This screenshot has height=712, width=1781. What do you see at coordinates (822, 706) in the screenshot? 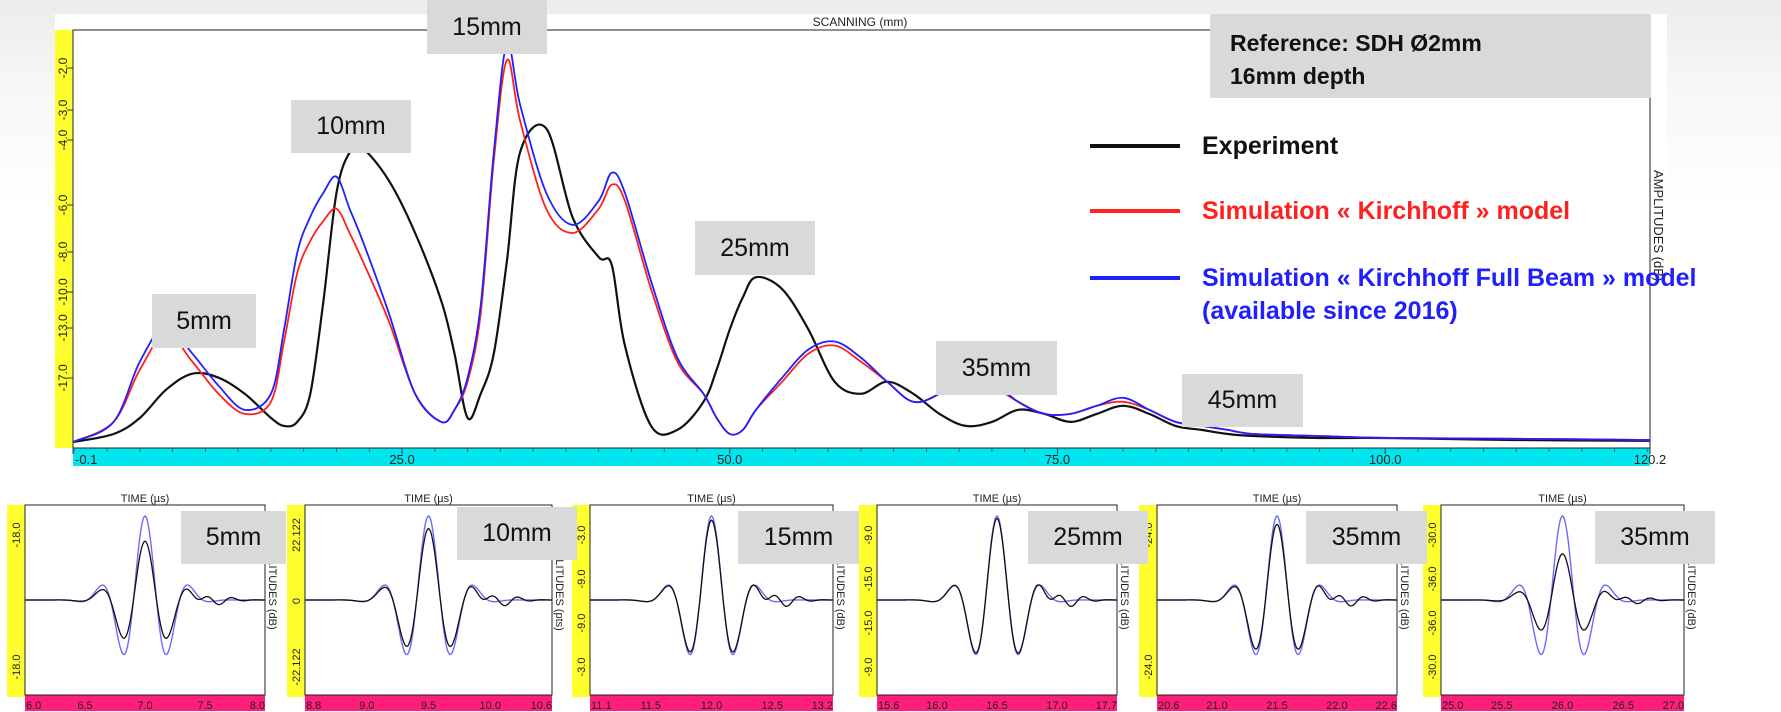
I see `small-x-tick-label: 13.2` at bounding box center [822, 706].